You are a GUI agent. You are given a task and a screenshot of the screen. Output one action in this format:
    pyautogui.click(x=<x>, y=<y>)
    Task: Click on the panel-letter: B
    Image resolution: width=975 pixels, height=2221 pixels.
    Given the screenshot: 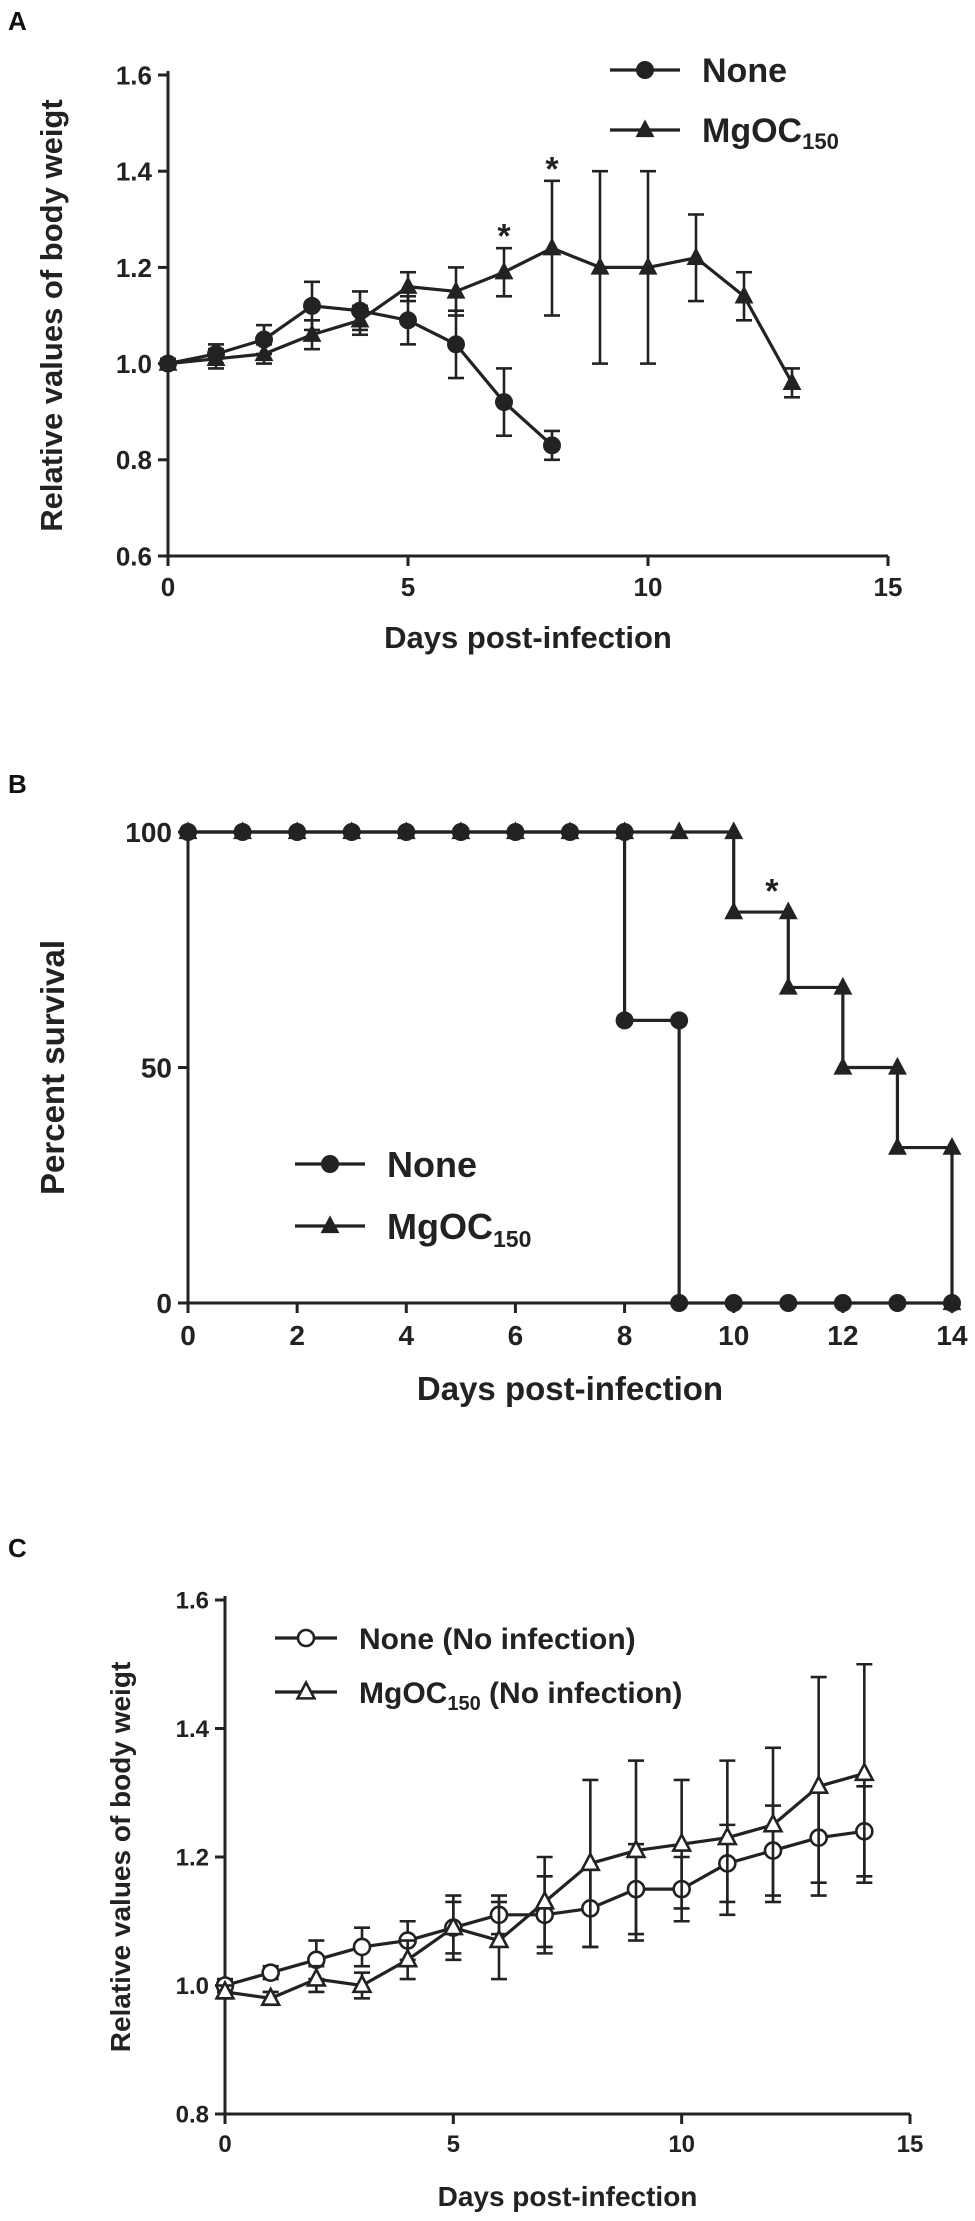 What is the action you would take?
    pyautogui.click(x=17, y=784)
    